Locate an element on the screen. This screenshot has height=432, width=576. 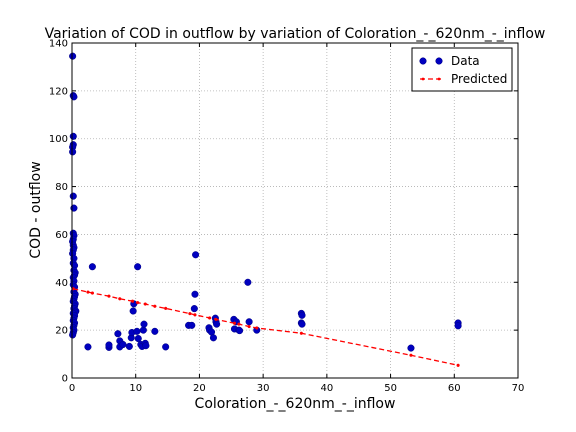
y-tick-label: 100 is located at coordinates (58, 139).